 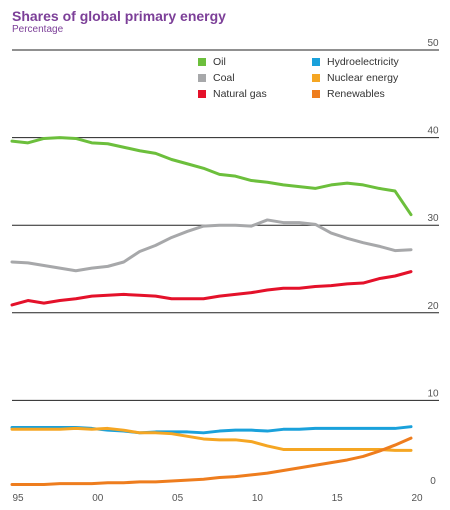 I want to click on legend-label-natural-gas: Natural gas, so click(x=240, y=94).